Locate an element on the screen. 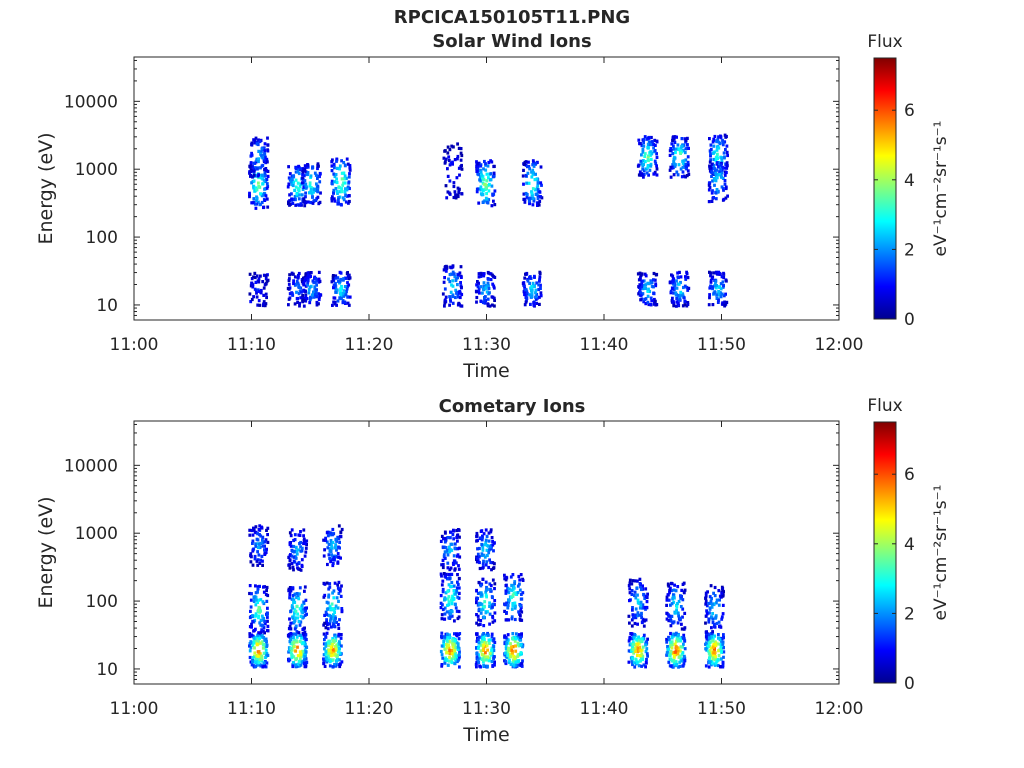 The width and height of the screenshot is (1024, 768). x-tick-label: 11:00 is located at coordinates (134, 709).